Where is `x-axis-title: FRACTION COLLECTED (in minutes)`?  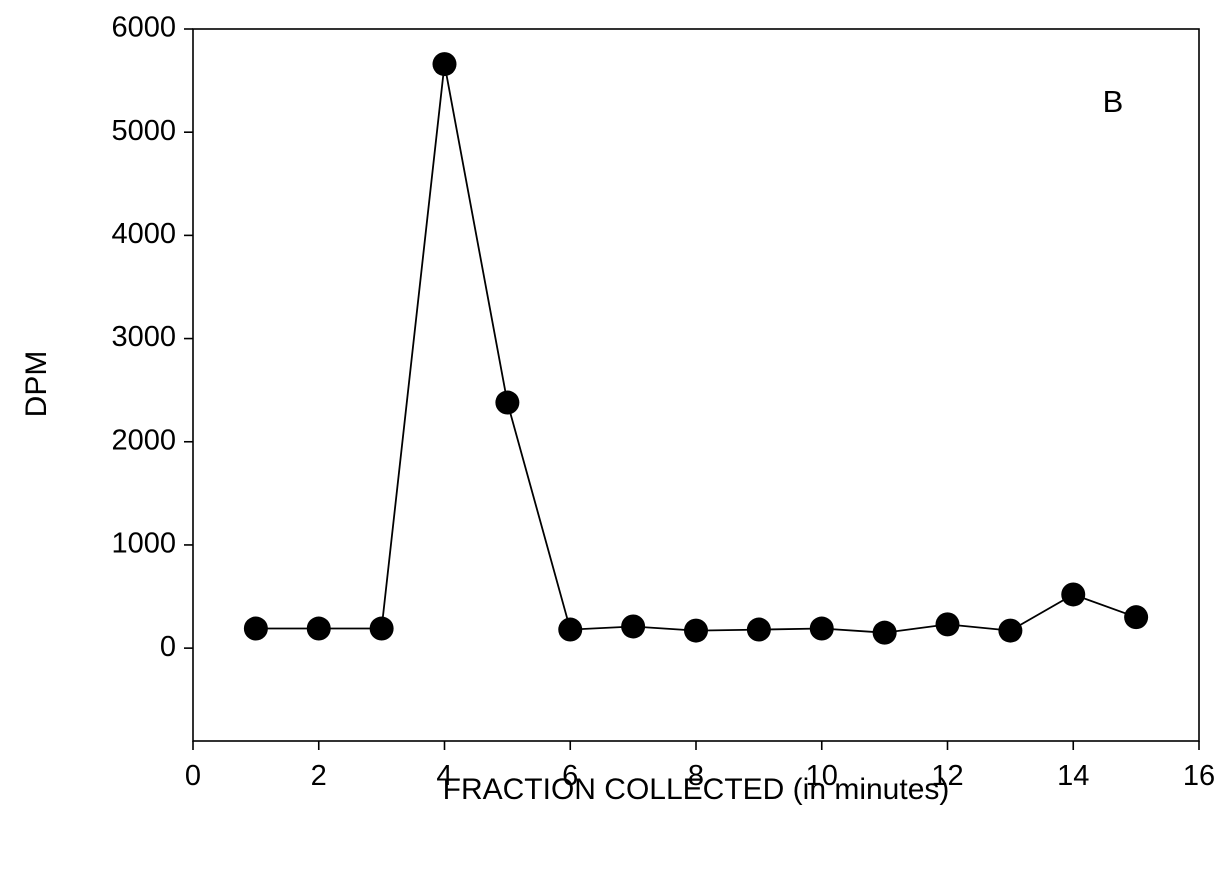
x-axis-title: FRACTION COLLECTED (in minutes) is located at coordinates (696, 789).